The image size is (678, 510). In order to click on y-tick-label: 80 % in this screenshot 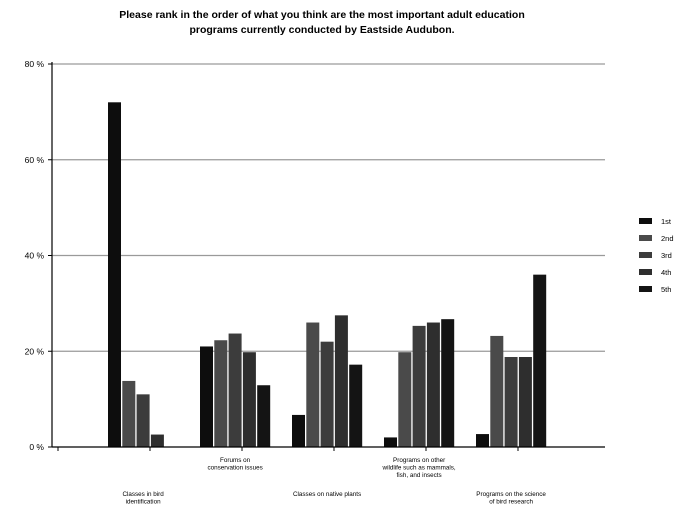, I will do `click(35, 64)`.